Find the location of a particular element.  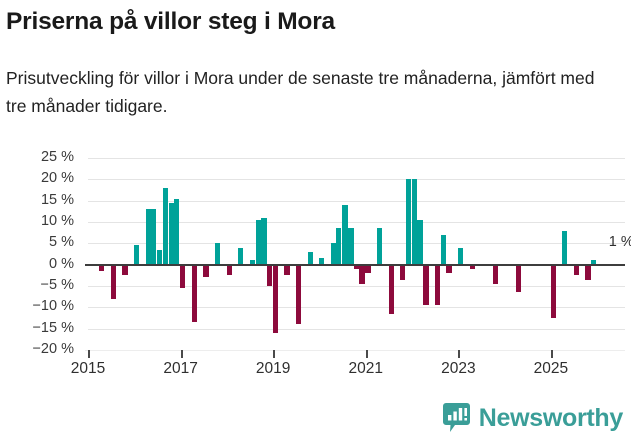

y-axis-label: 25 % is located at coordinates (57, 157).